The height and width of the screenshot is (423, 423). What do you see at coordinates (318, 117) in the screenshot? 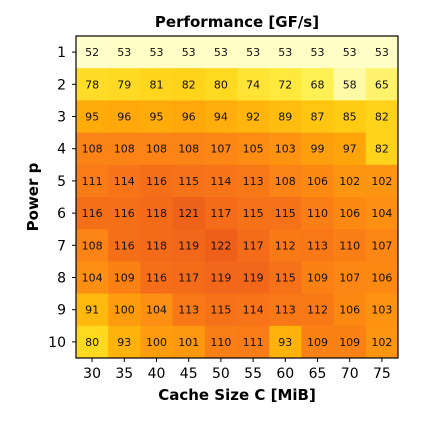
I see `cell-value-label: 87` at bounding box center [318, 117].